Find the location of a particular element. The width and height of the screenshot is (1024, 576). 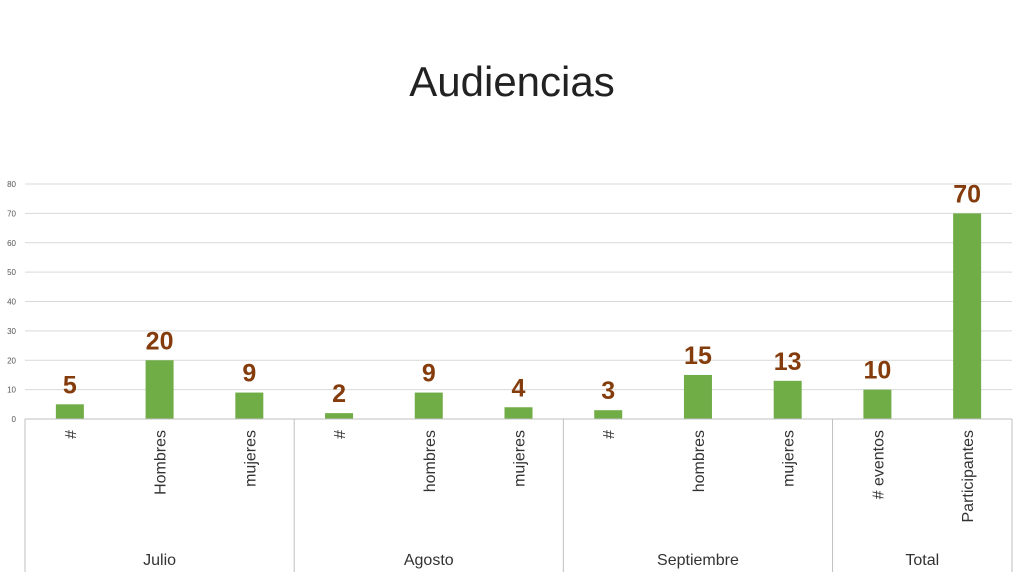

category-label: # eventos is located at coordinates (878, 464).